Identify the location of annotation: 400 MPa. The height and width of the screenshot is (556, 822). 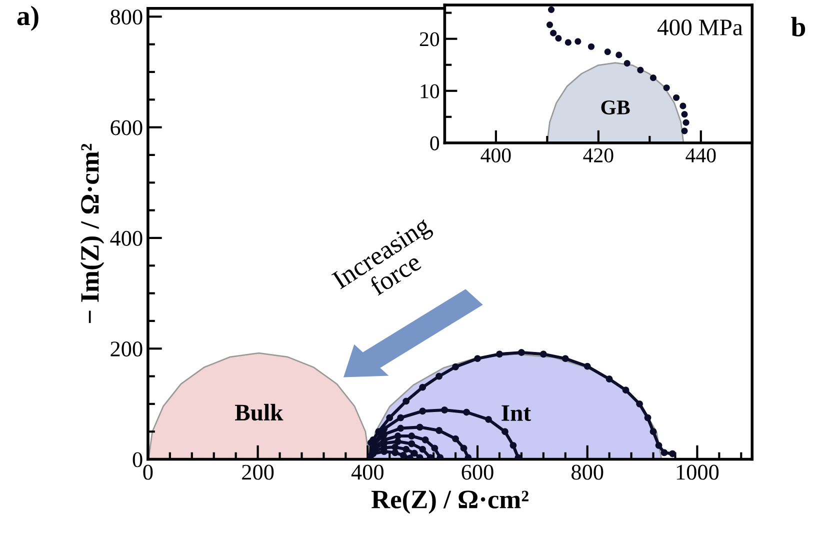
(700, 27).